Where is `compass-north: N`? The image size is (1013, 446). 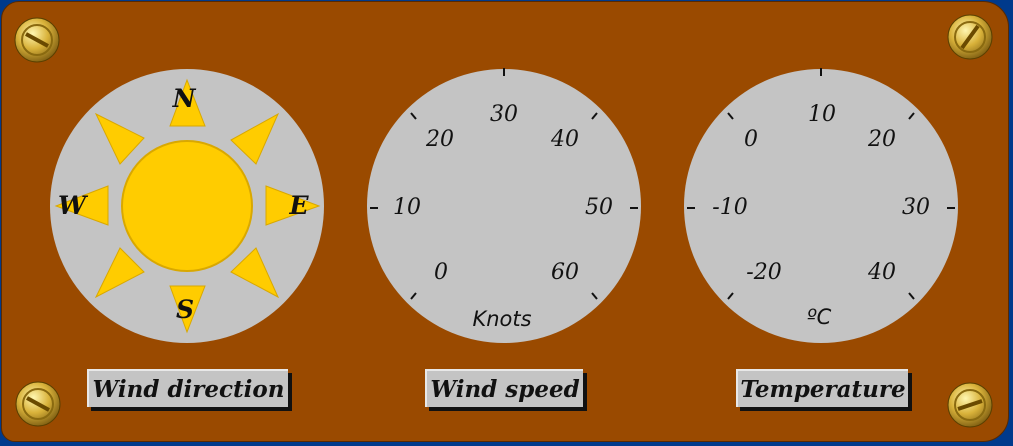
compass-north: N is located at coordinates (184, 98).